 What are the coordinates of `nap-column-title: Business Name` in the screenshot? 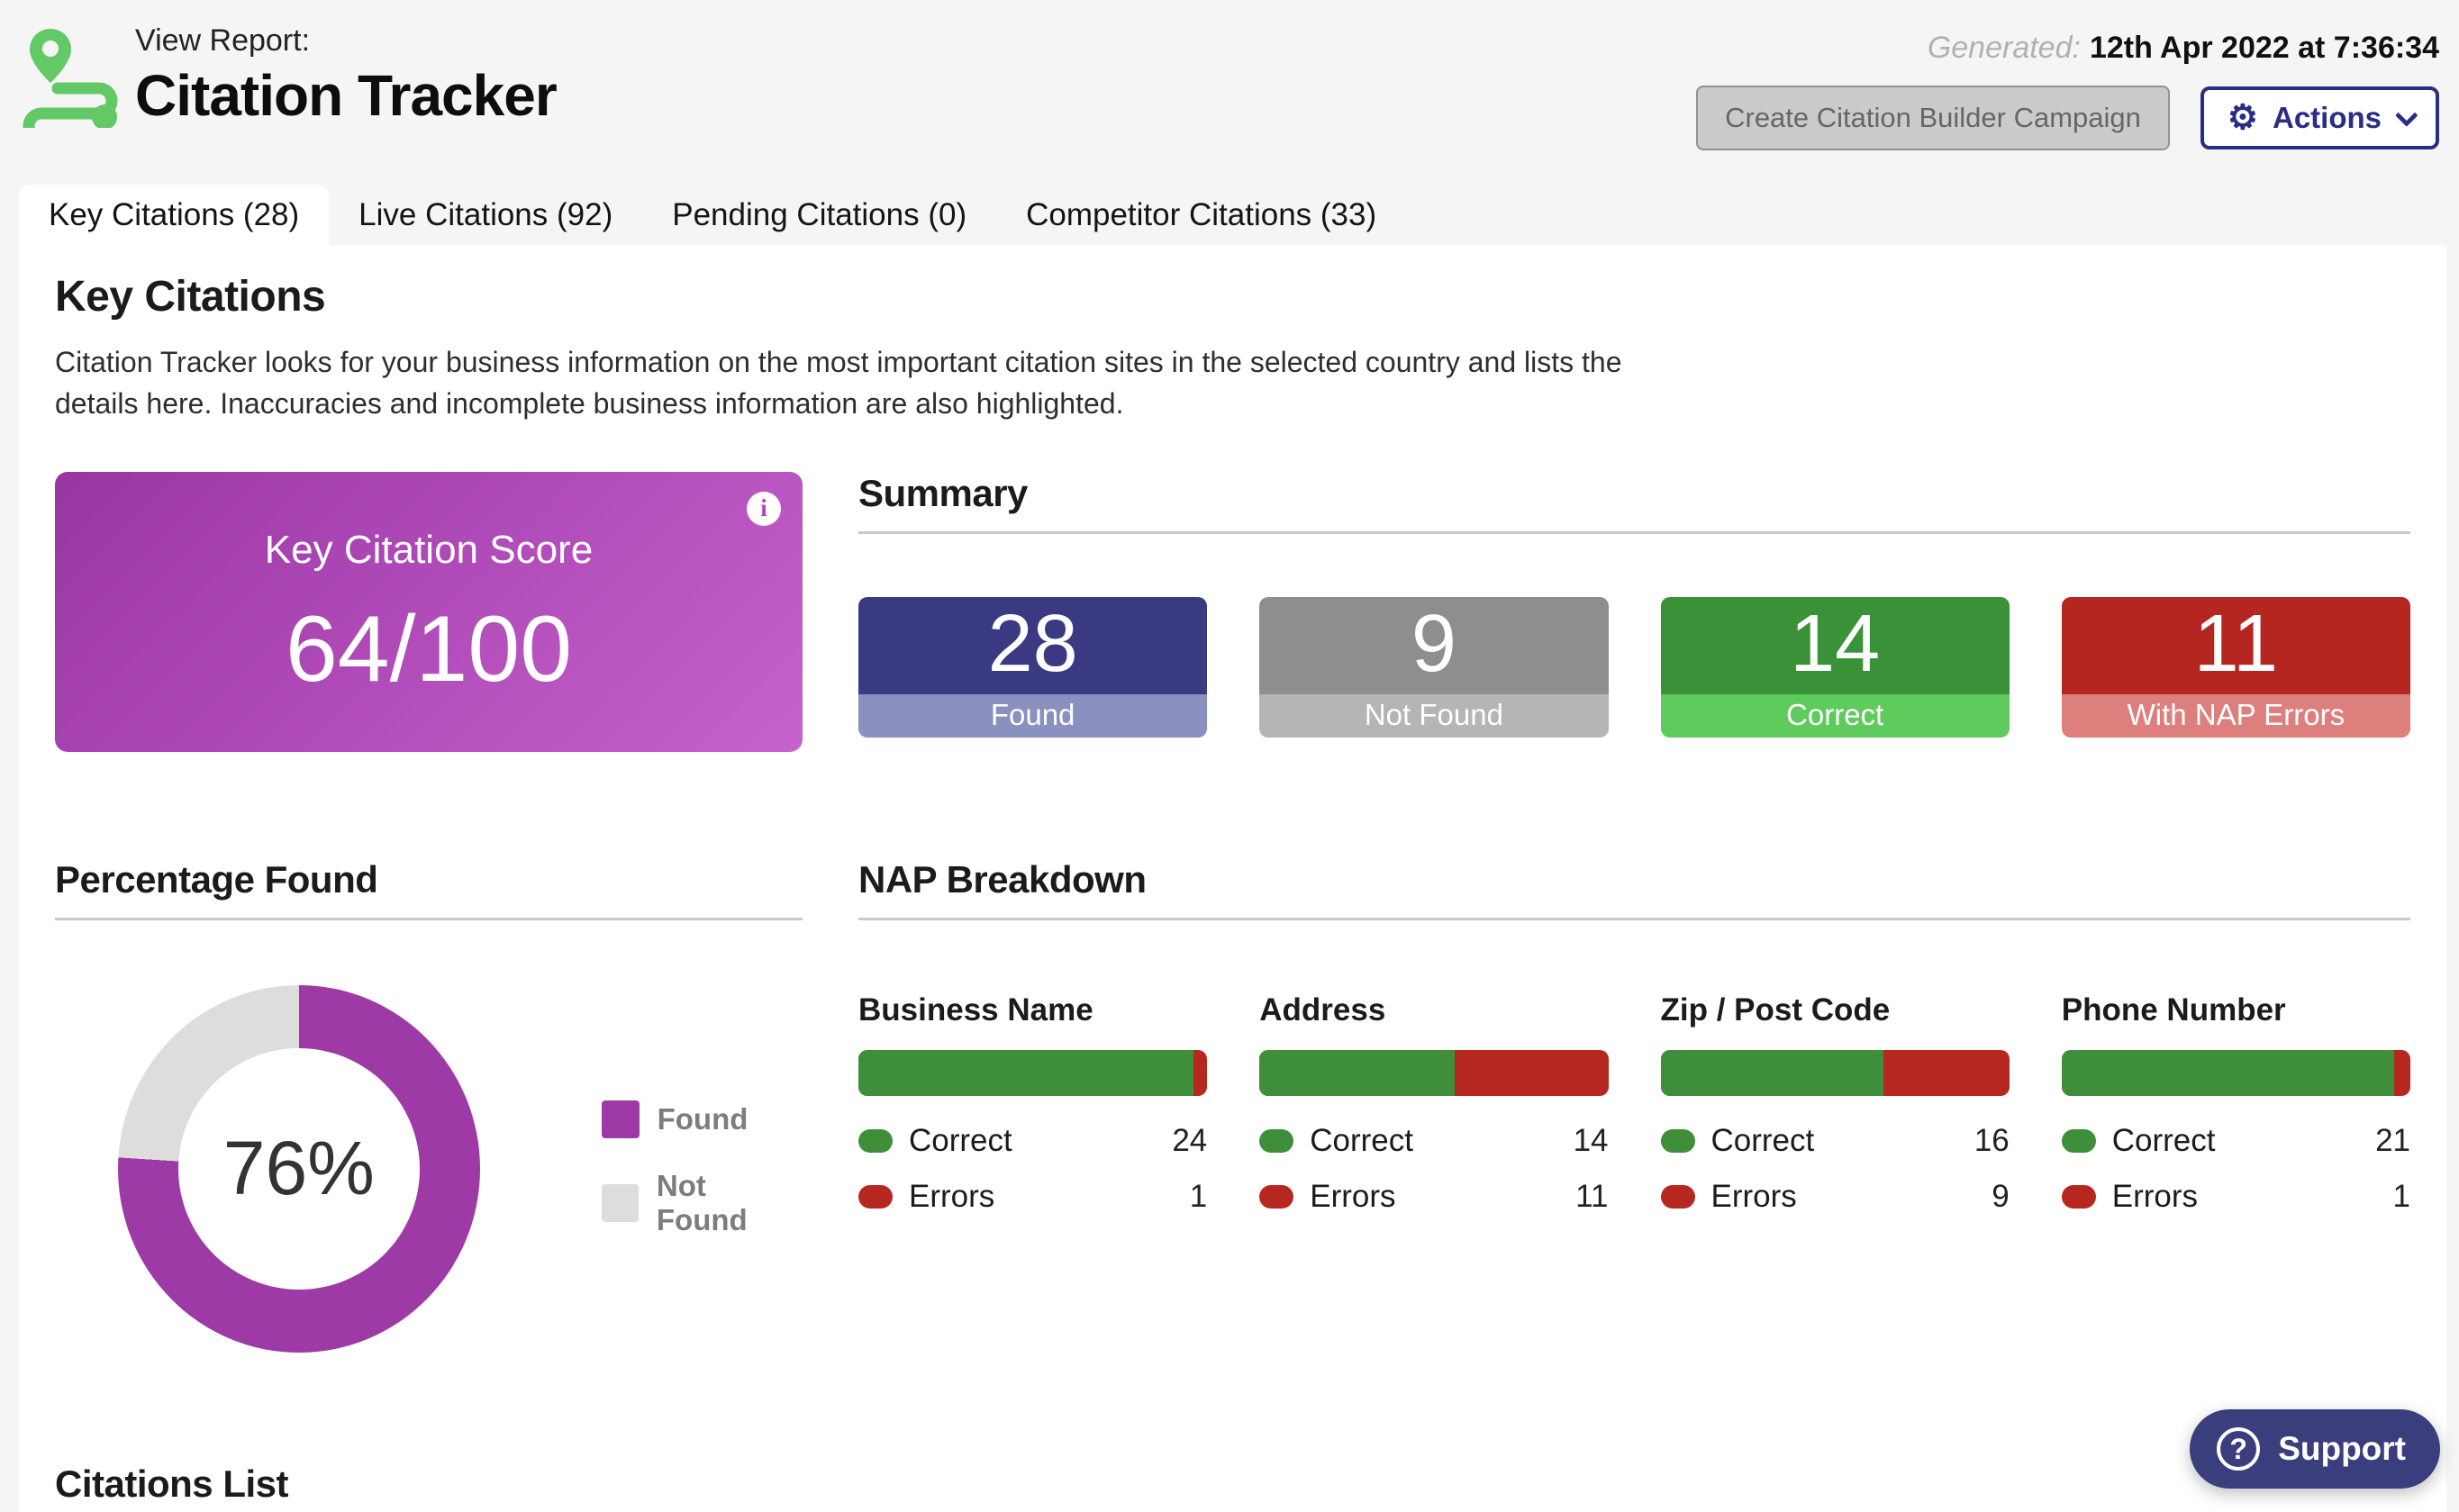 It's located at (976, 1009).